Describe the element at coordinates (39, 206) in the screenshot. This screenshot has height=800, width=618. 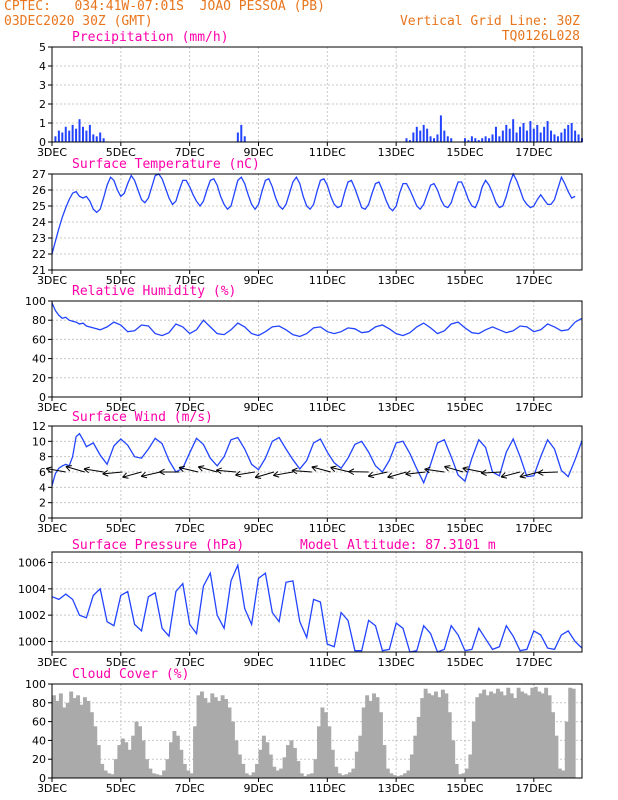
I see `y-tick-label: 25` at that location.